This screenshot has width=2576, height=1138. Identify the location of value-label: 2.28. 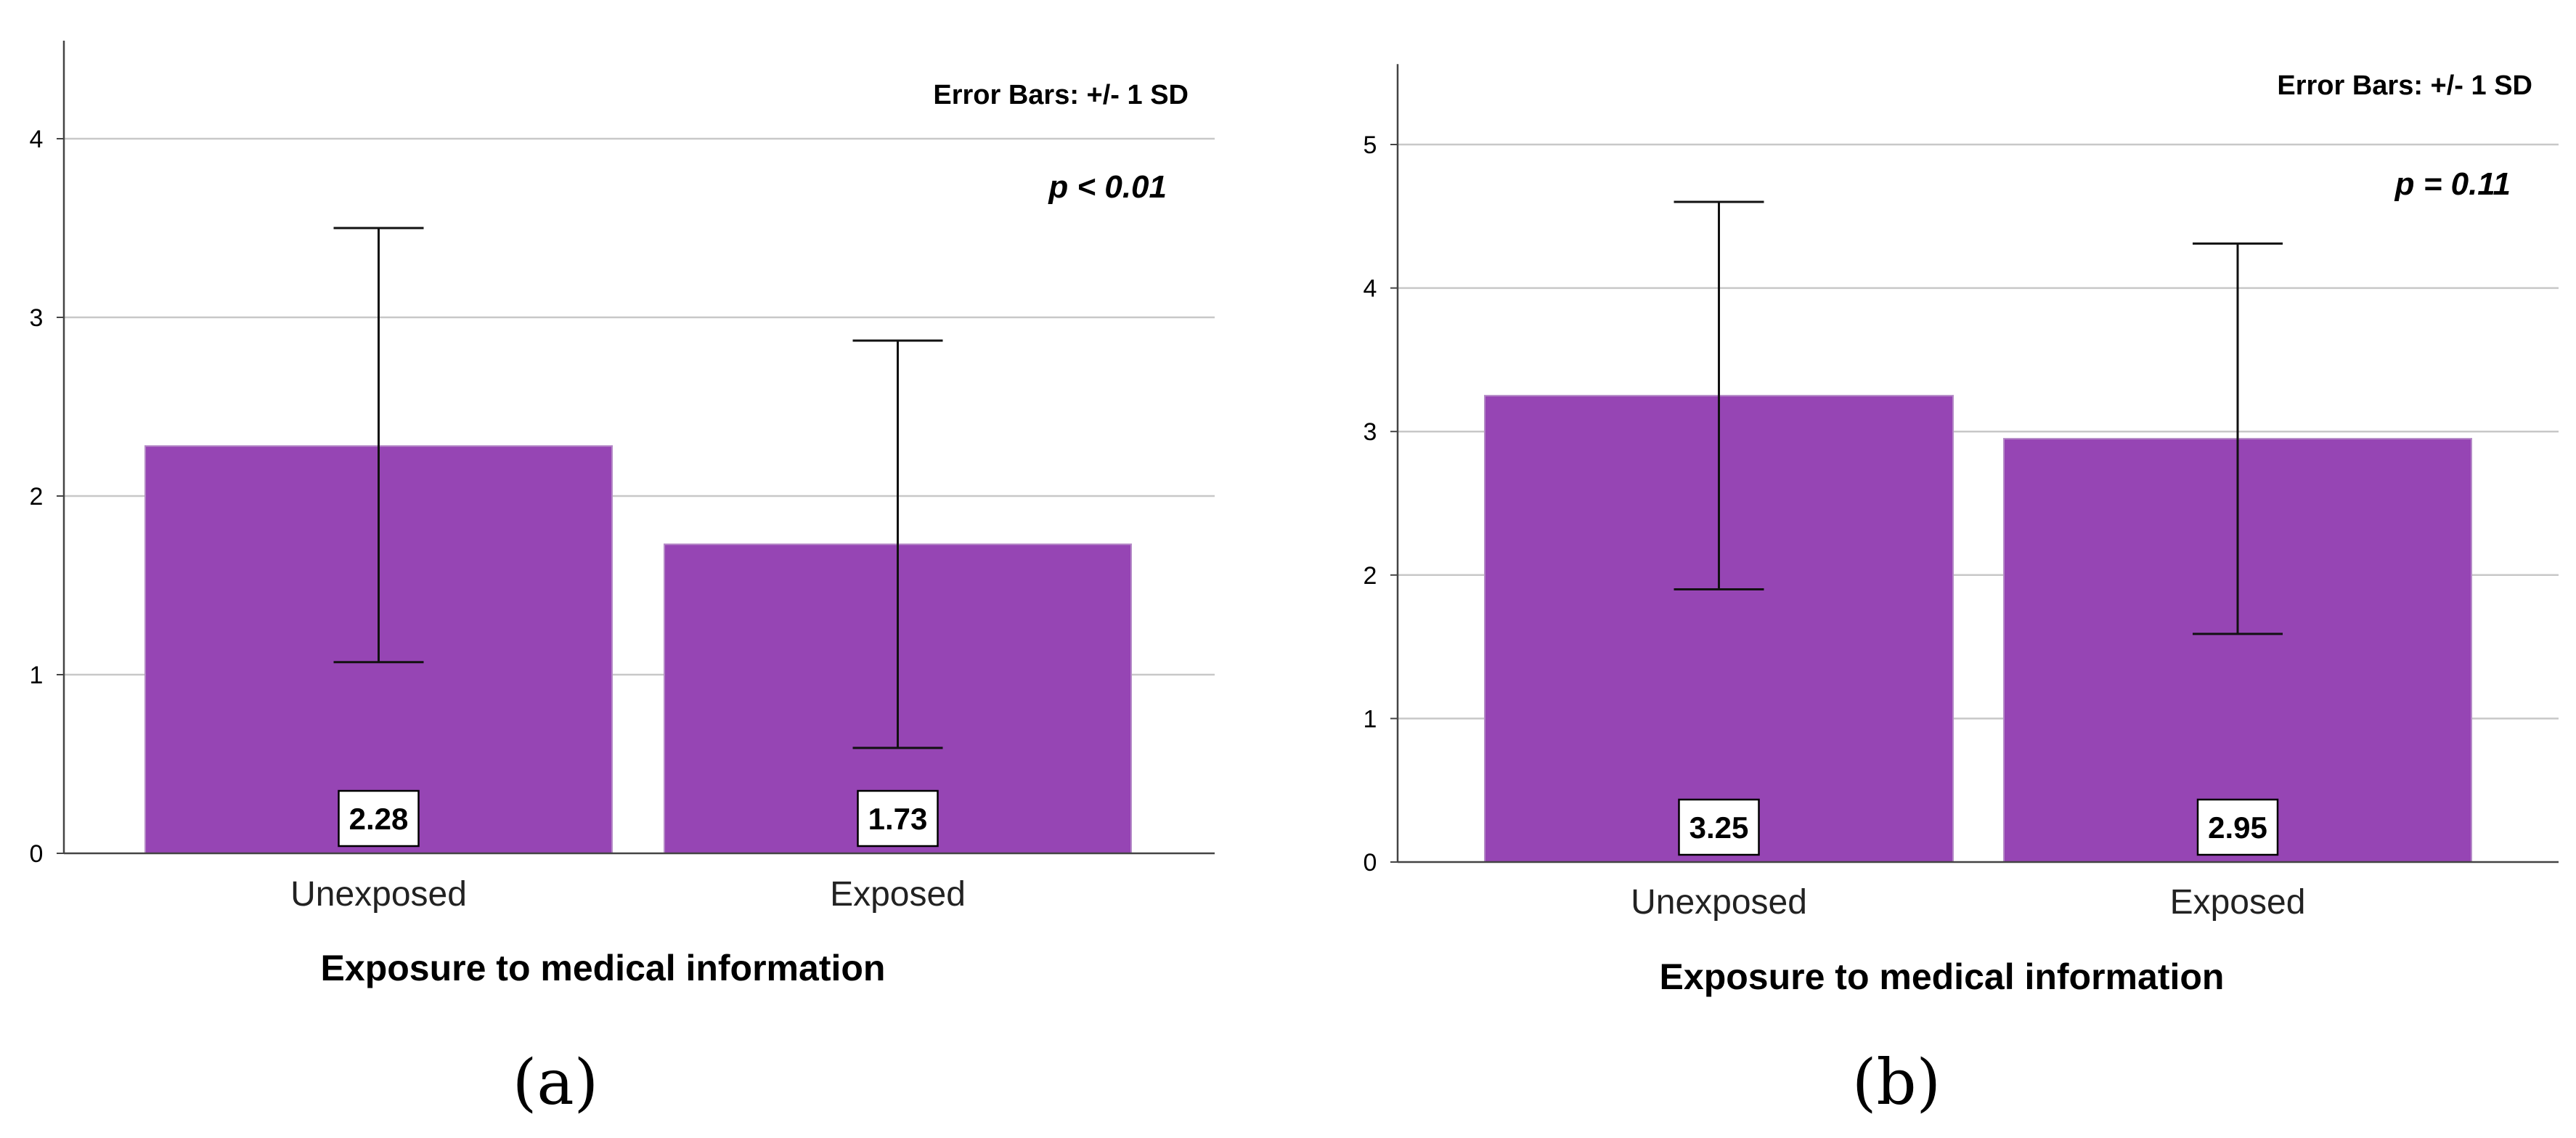
(379, 819).